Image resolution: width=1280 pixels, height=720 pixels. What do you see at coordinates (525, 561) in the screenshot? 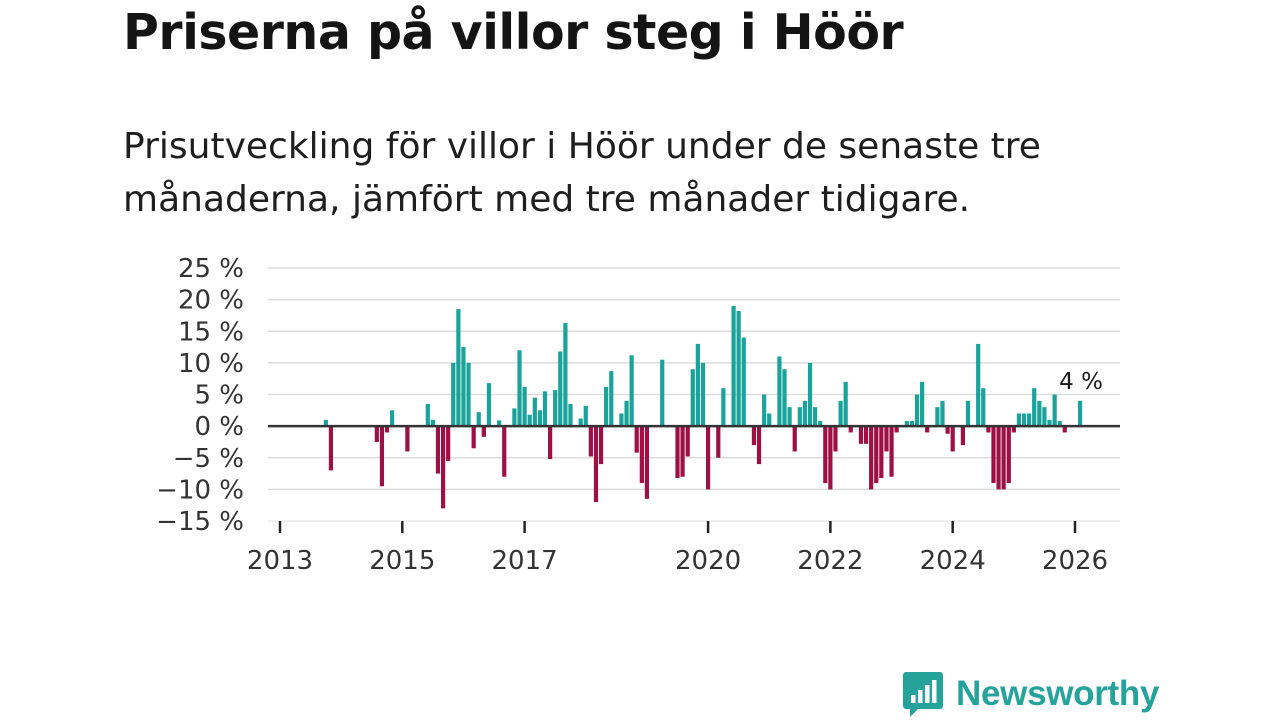
I see `x-tick-label: 2017` at bounding box center [525, 561].